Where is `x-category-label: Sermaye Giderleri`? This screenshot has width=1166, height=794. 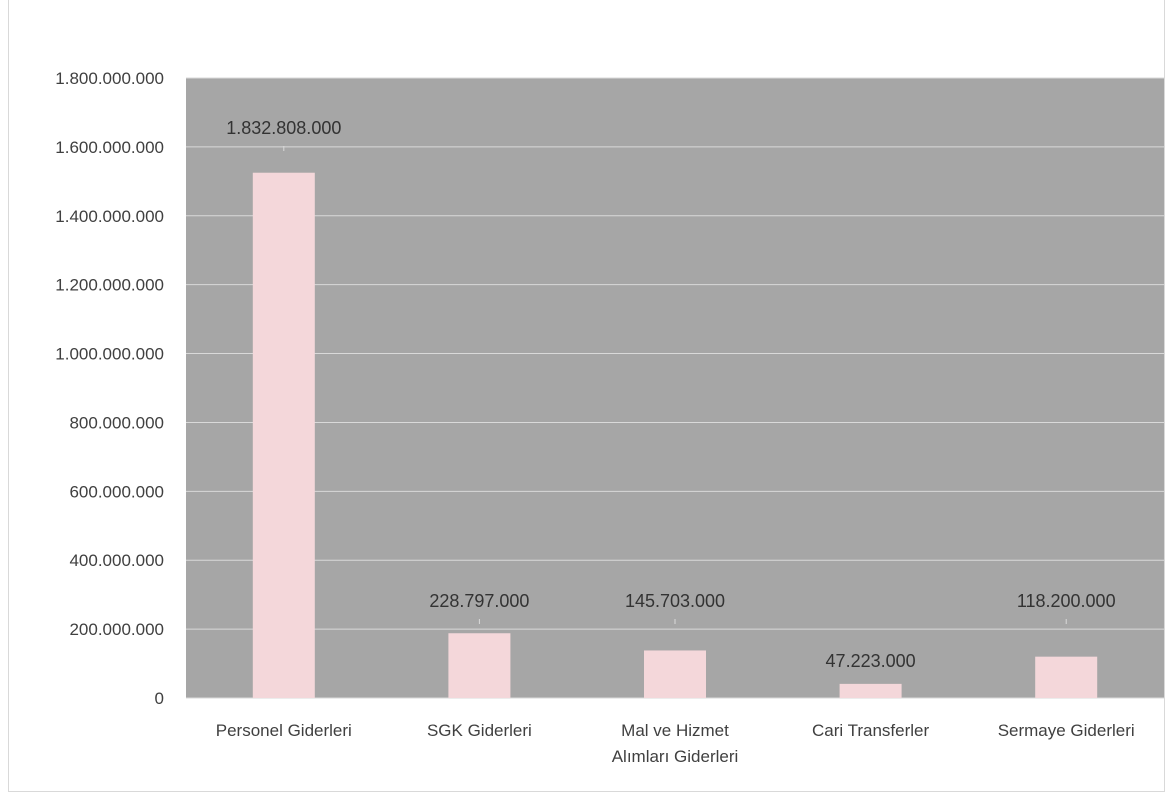
x-category-label: Sermaye Giderleri is located at coordinates (1066, 730).